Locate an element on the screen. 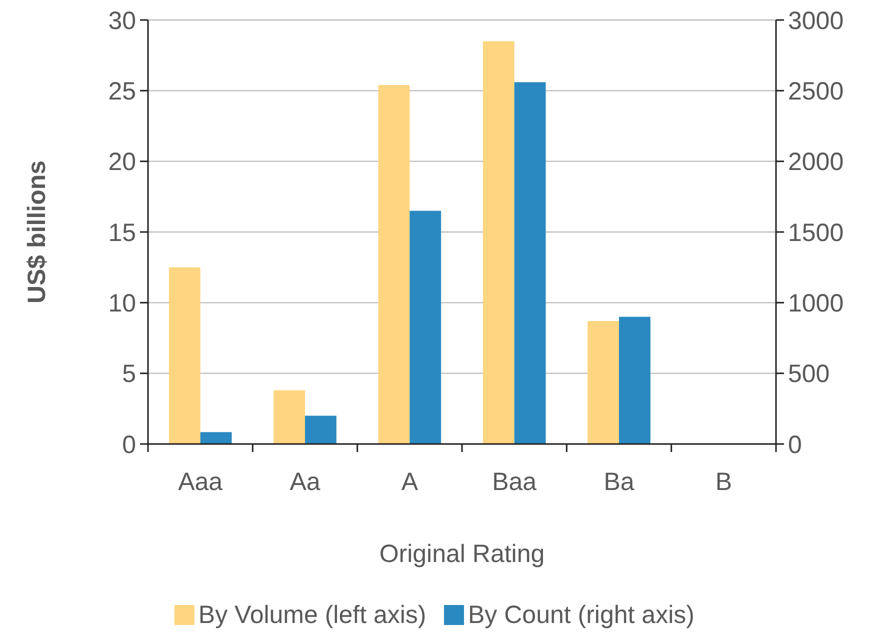  y-tick-label: 10 is located at coordinates (122, 303).